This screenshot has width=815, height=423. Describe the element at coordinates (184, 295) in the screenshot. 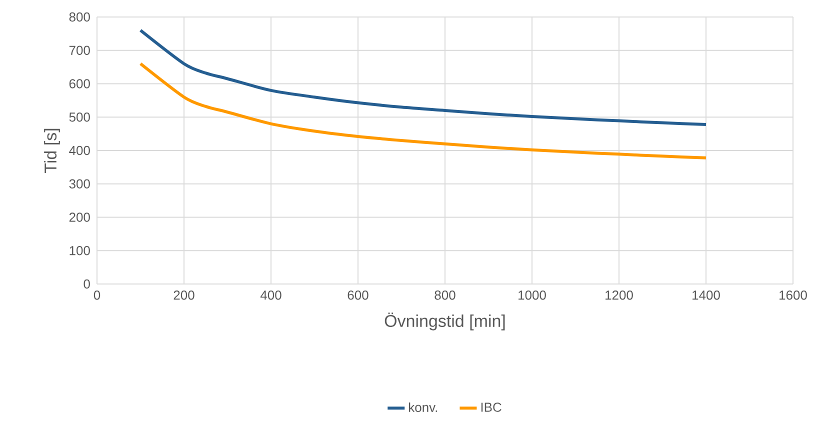

I see `x-tick-label: 200` at that location.